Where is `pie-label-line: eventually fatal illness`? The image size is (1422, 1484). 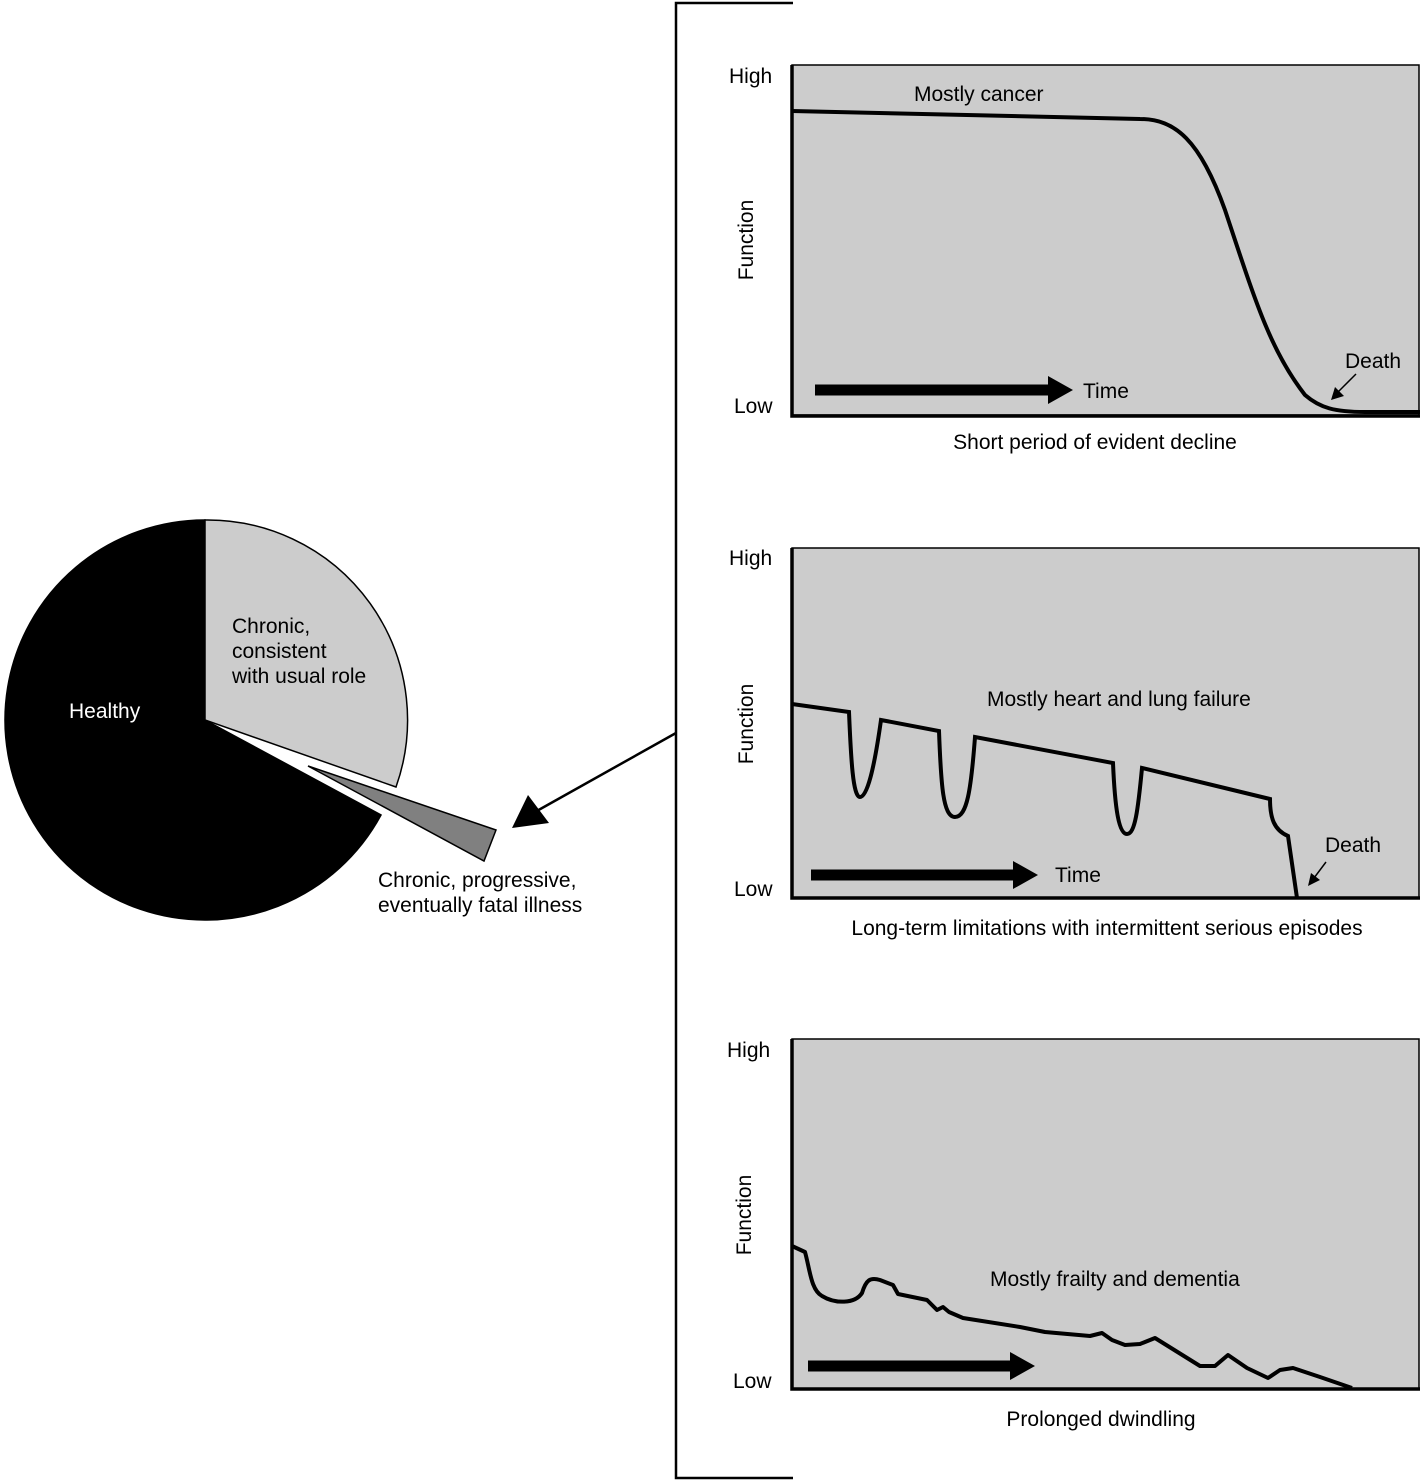
pie-label-line: eventually fatal illness is located at coordinates (480, 905).